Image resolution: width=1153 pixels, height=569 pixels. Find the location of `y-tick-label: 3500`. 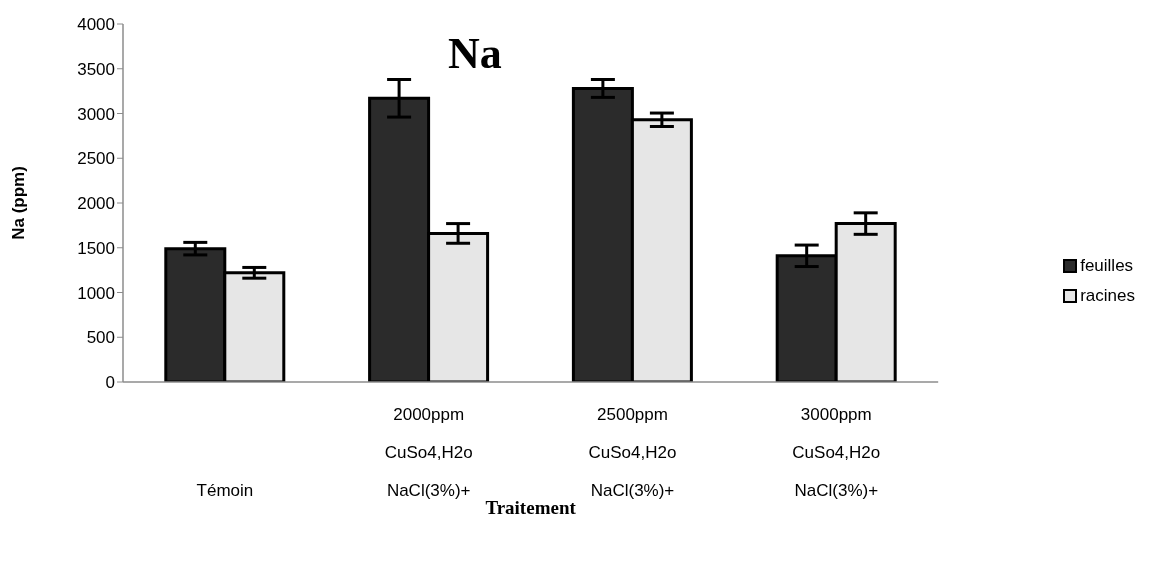

y-tick-label: 3500 is located at coordinates (96, 69).